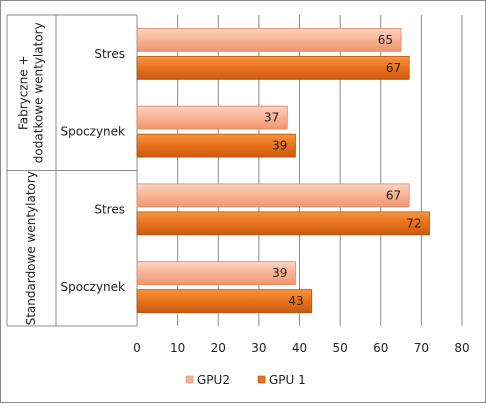 The image size is (486, 408). I want to click on x-tick-label: 0, so click(137, 348).